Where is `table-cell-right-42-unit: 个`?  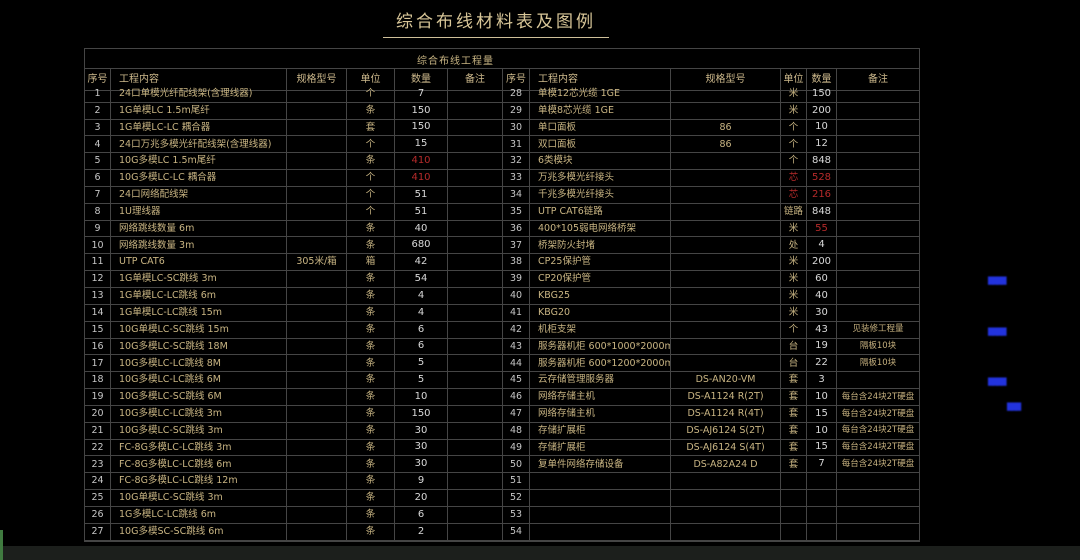 table-cell-right-42-unit: 个 is located at coordinates (794, 330).